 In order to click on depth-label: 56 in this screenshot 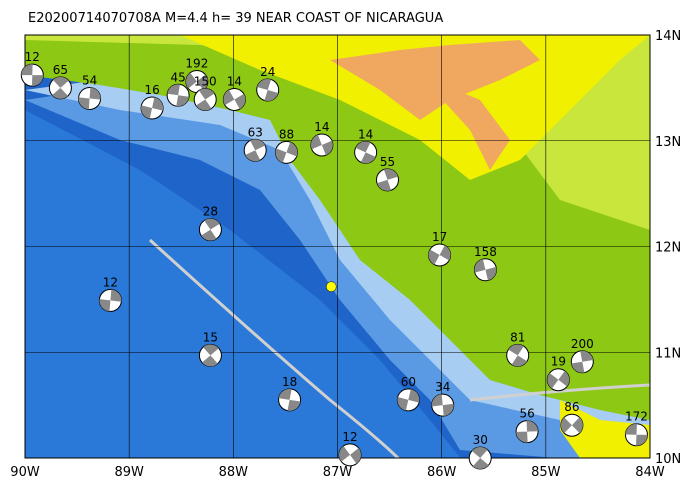, I will do `click(526, 414)`.